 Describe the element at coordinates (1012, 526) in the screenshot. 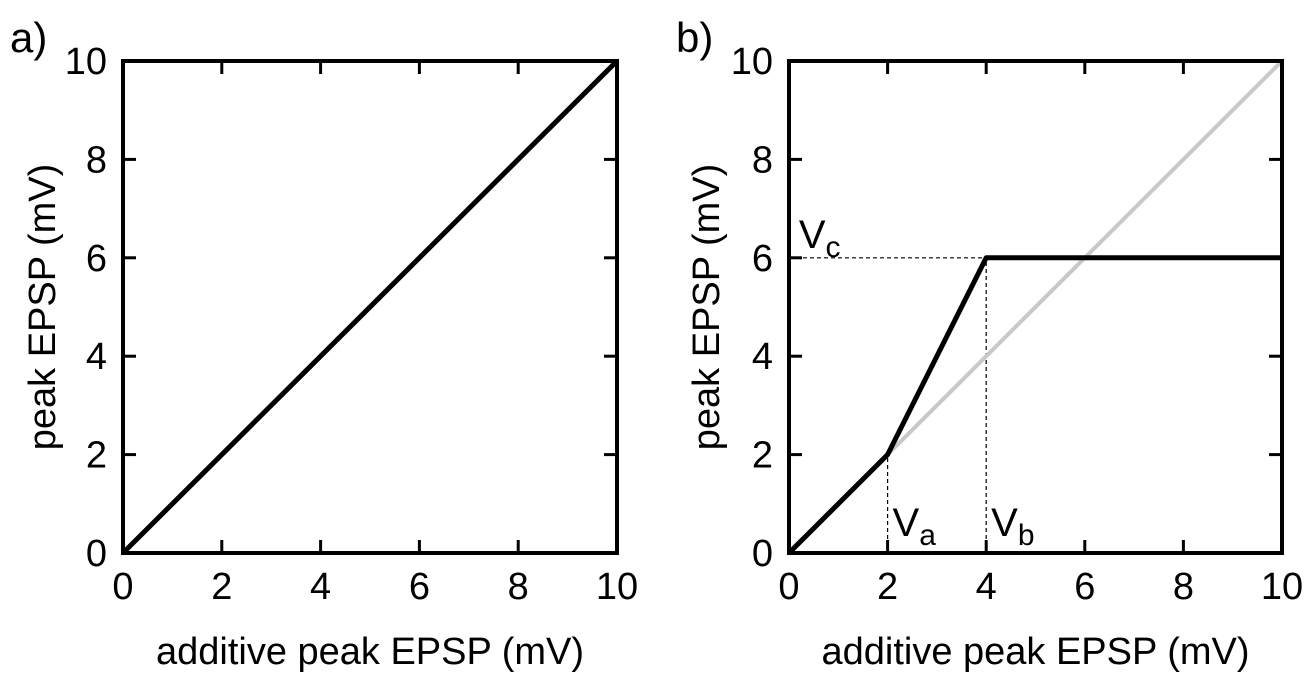

I see `annotation-vb: Vb` at that location.